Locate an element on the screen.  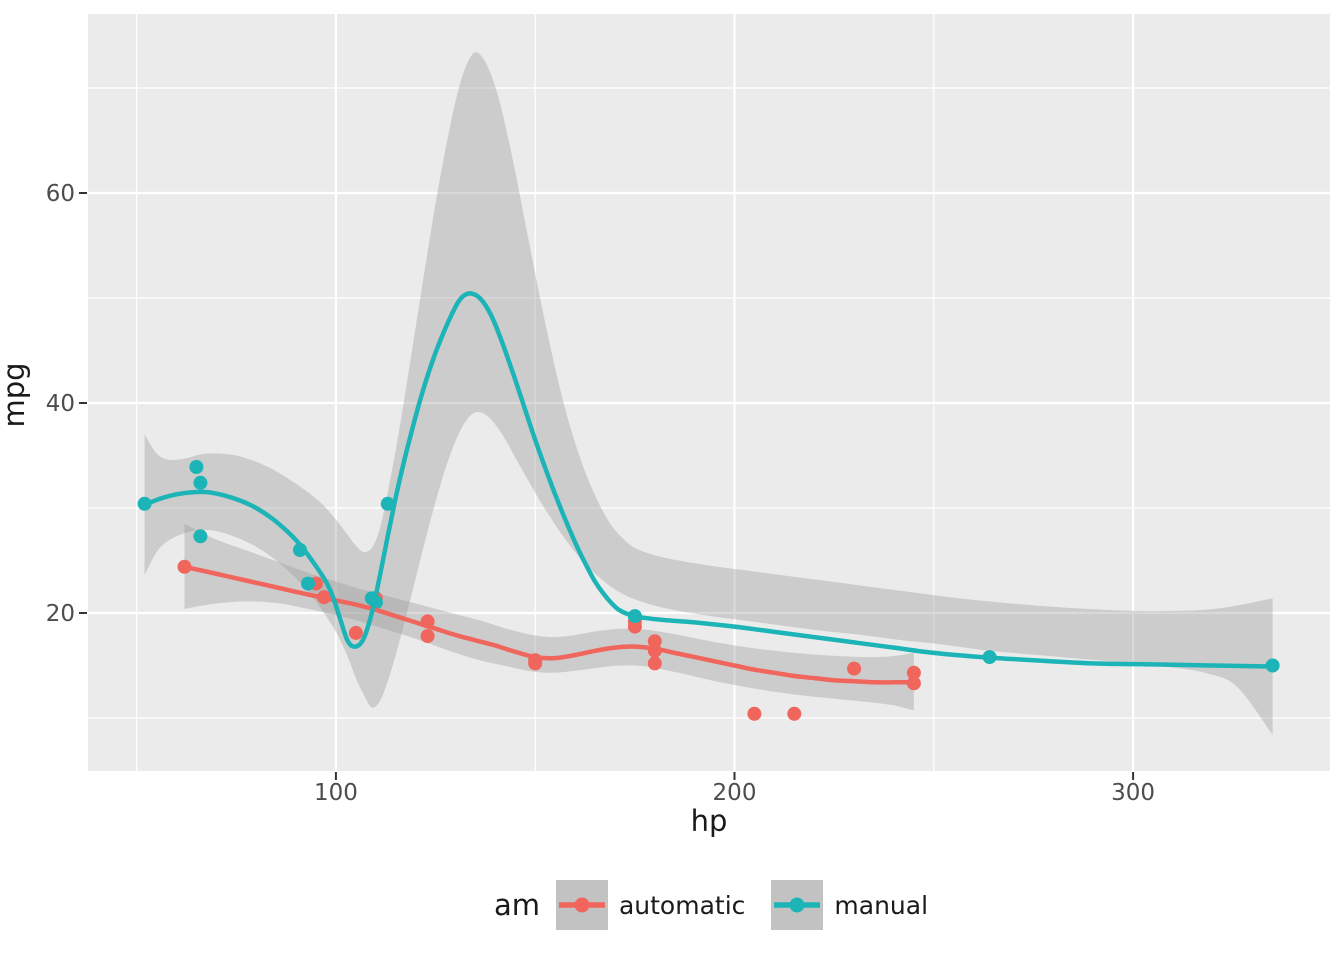
y-tick-label: 60 is located at coordinates (60, 194).